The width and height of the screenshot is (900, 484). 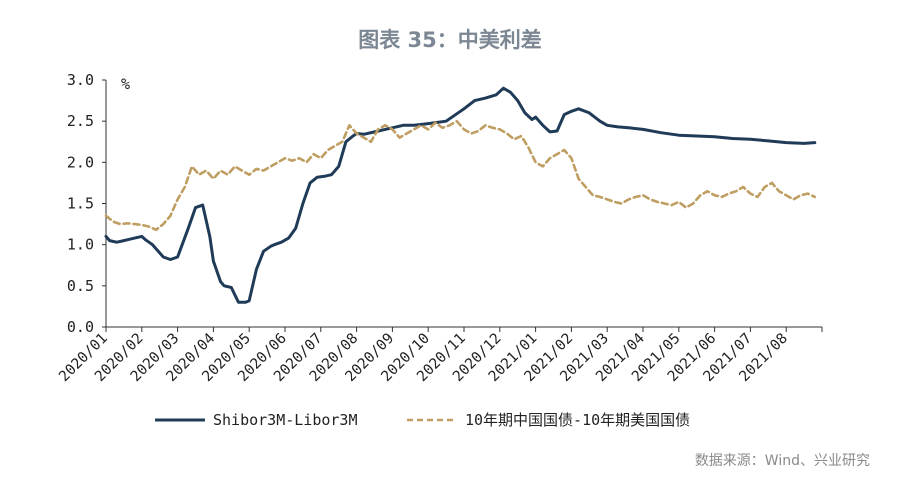 I want to click on y-axis-unit: %, so click(x=125, y=84).